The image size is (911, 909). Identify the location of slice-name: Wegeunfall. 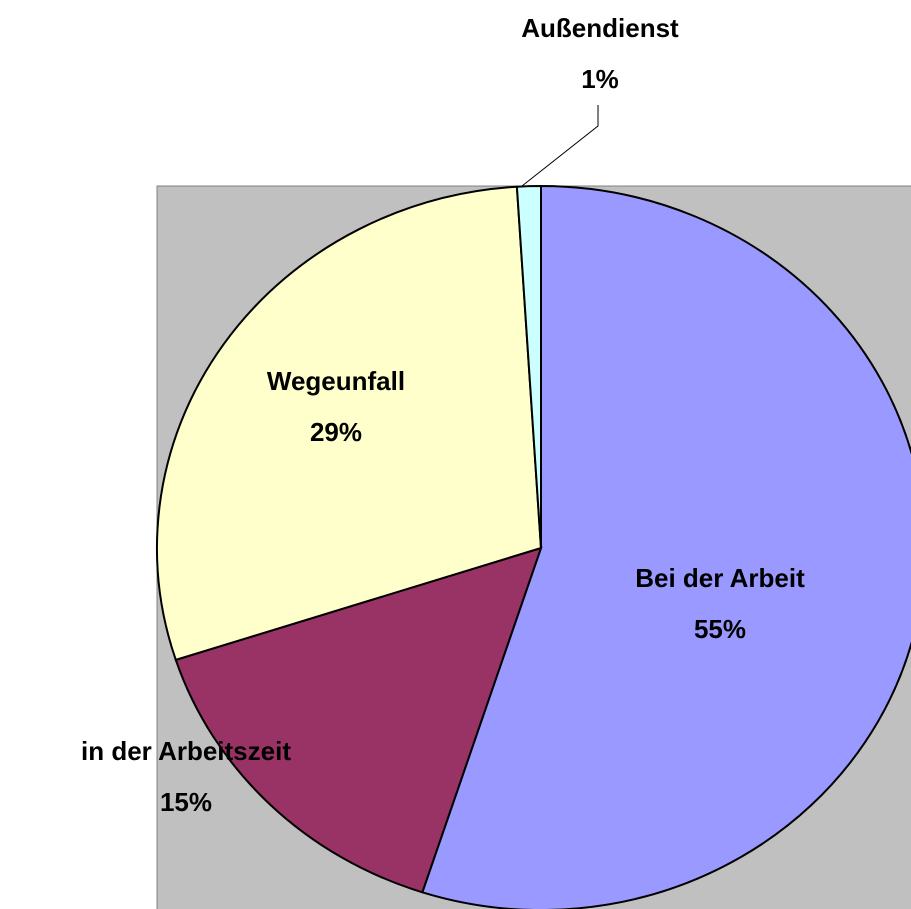
(336, 381).